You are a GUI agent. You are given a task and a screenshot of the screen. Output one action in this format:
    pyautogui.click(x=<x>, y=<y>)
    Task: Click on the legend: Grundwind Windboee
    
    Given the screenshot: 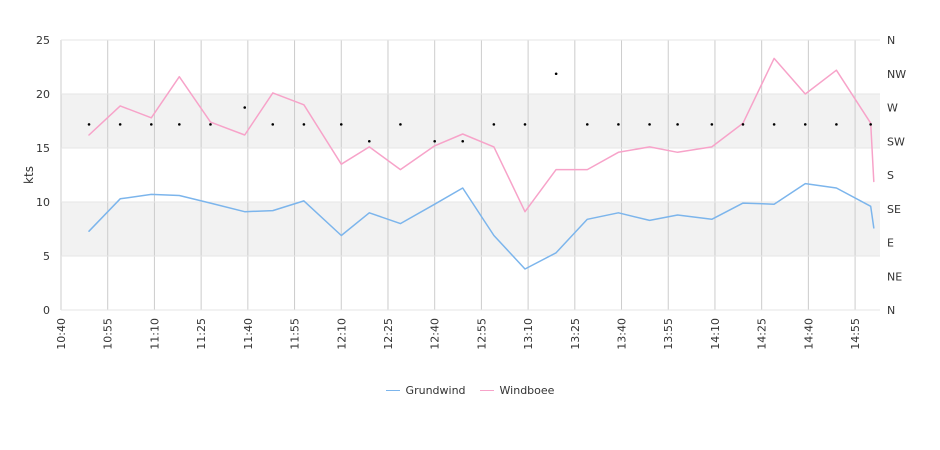 What is the action you would take?
    pyautogui.click(x=470, y=390)
    